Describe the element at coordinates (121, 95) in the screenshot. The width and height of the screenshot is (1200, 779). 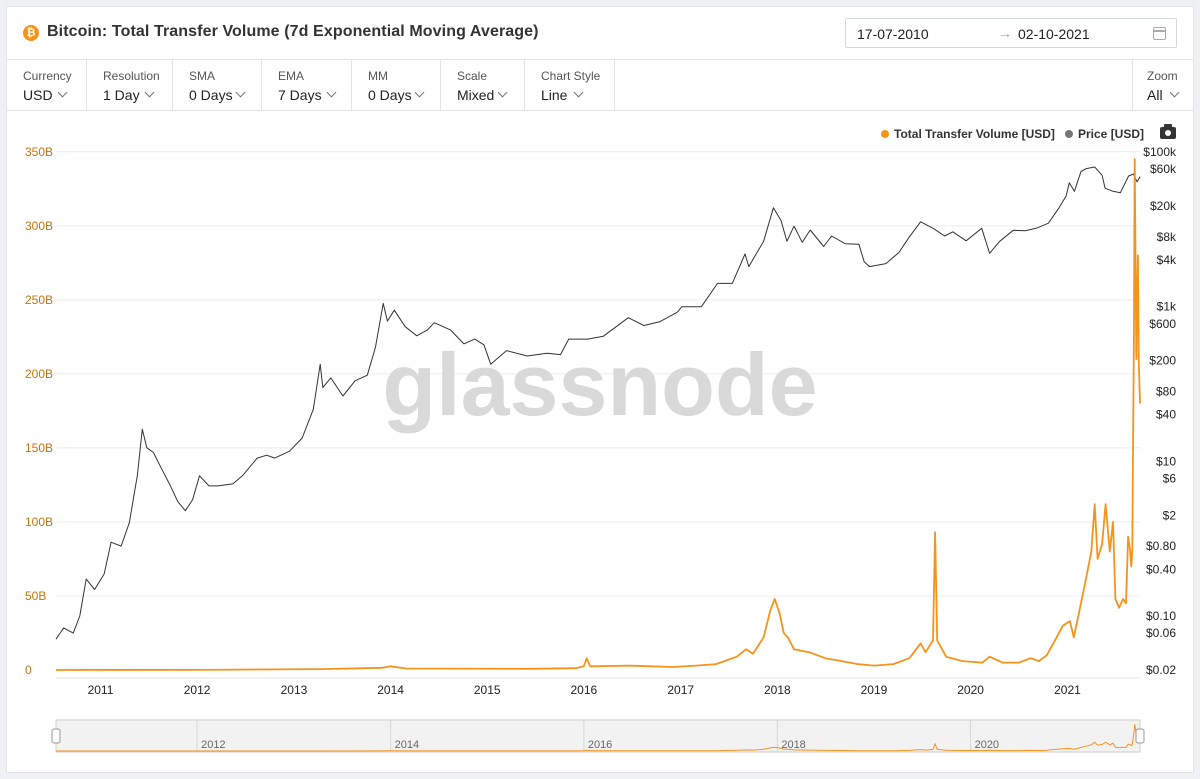
I see `resolution-value: 1 Day` at that location.